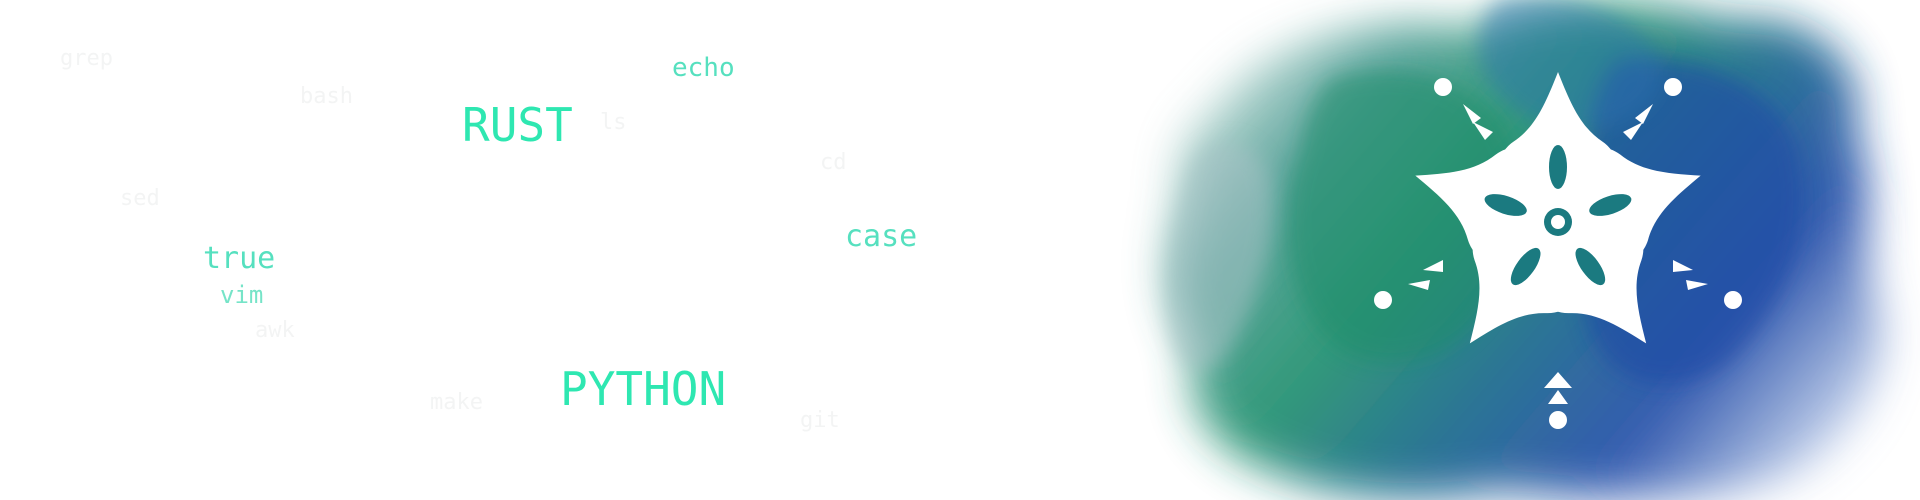  Describe the element at coordinates (239, 258) in the screenshot. I see `keyword-true: true` at that location.